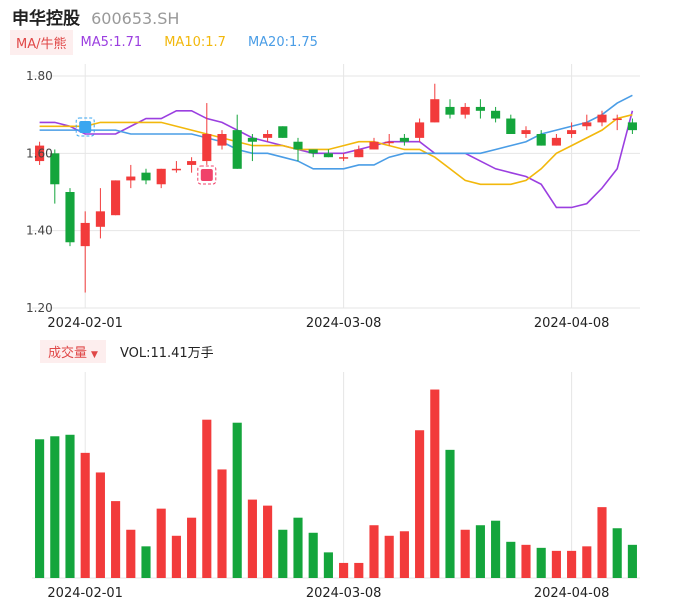  I want to click on ma5-legend: MA5:1.71, so click(111, 42).